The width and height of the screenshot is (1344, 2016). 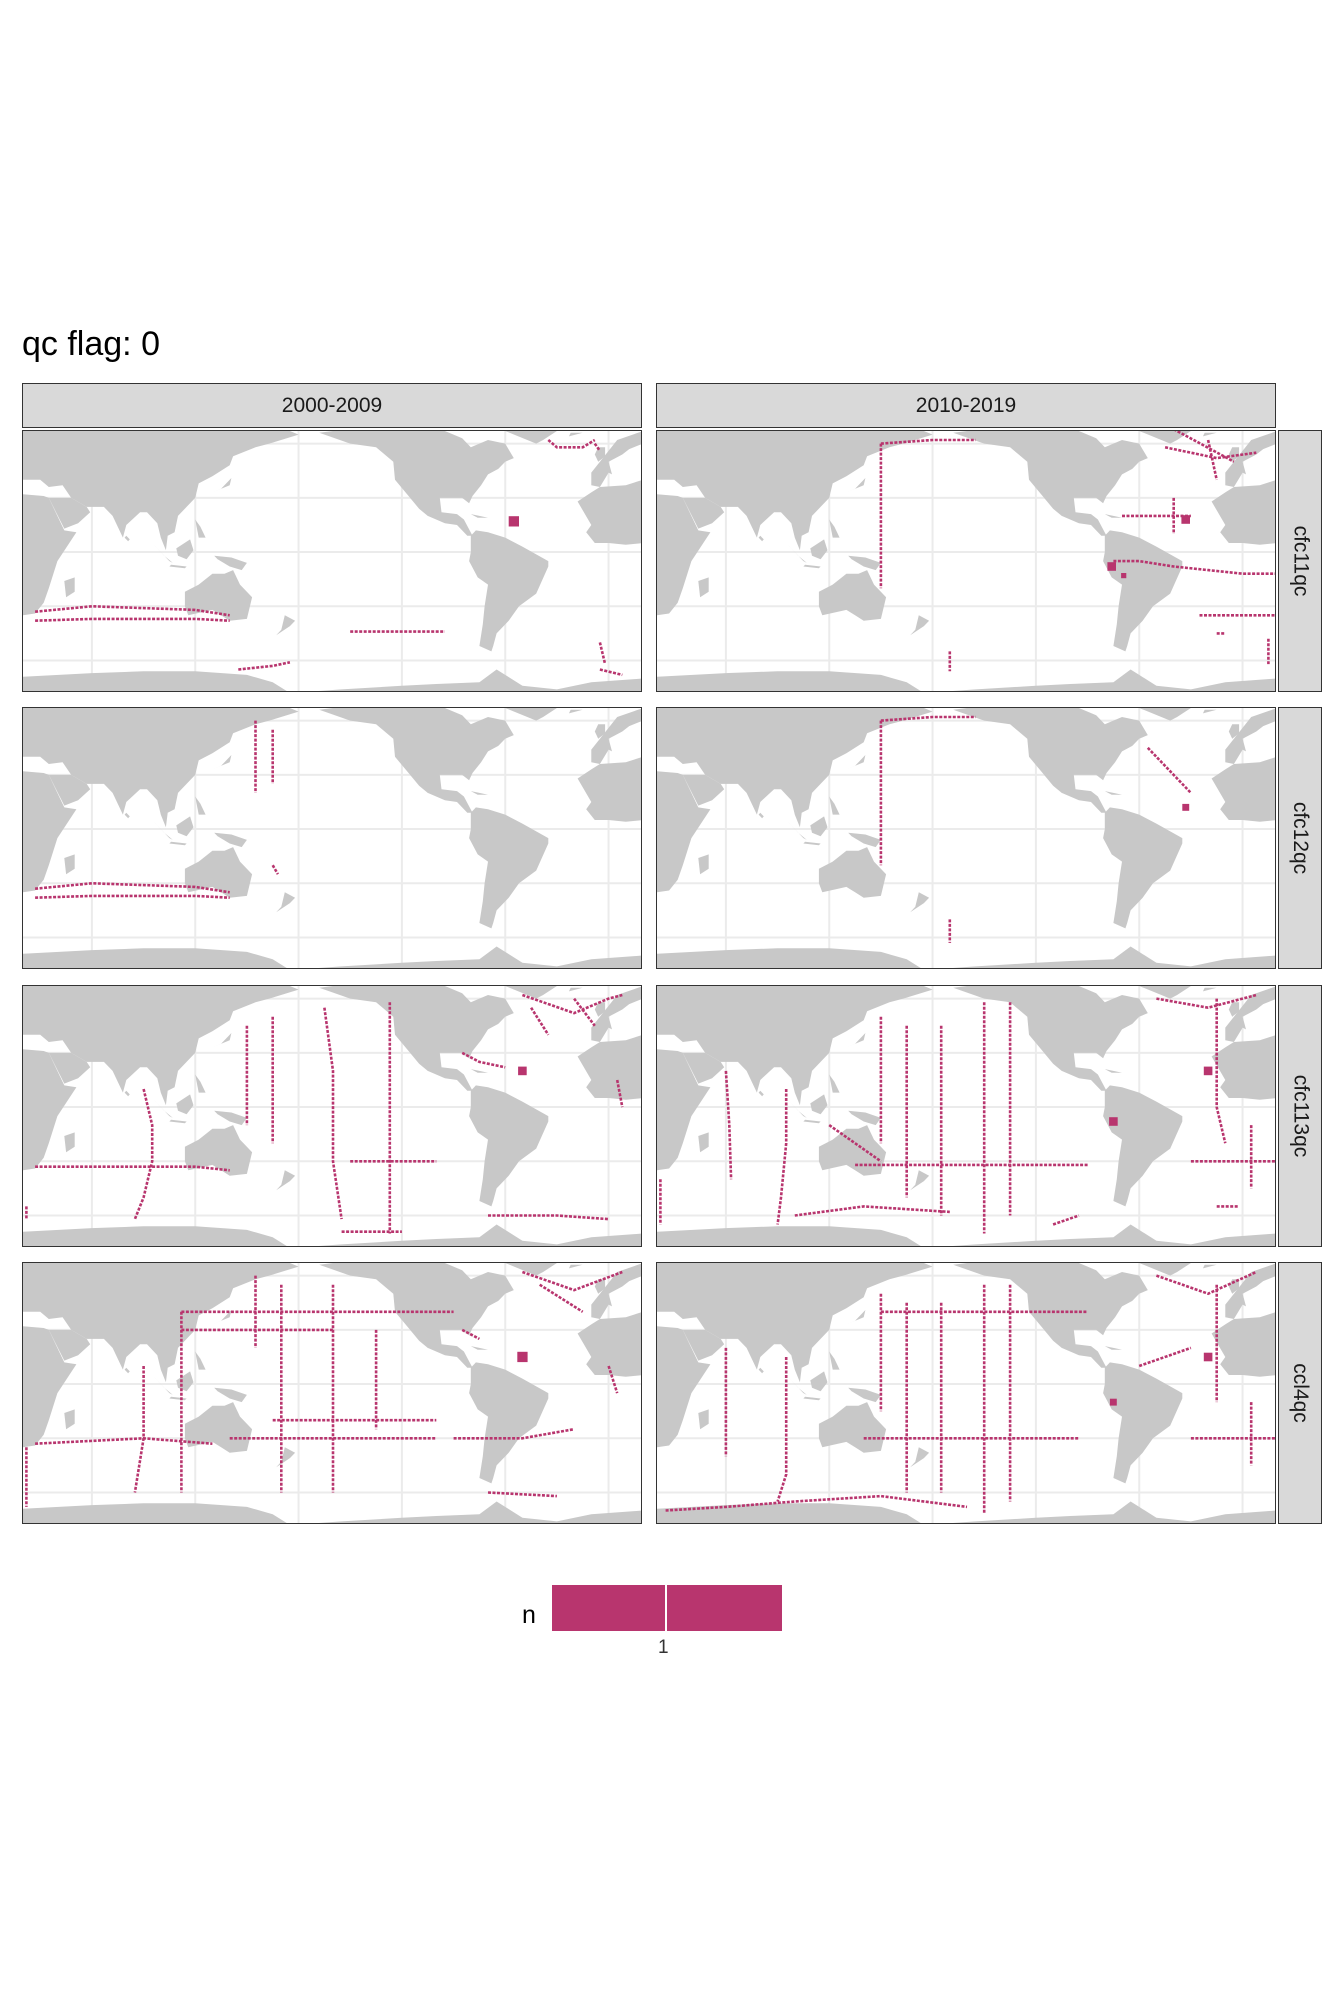 What do you see at coordinates (667, 1608) in the screenshot?
I see `legend-colorbar` at bounding box center [667, 1608].